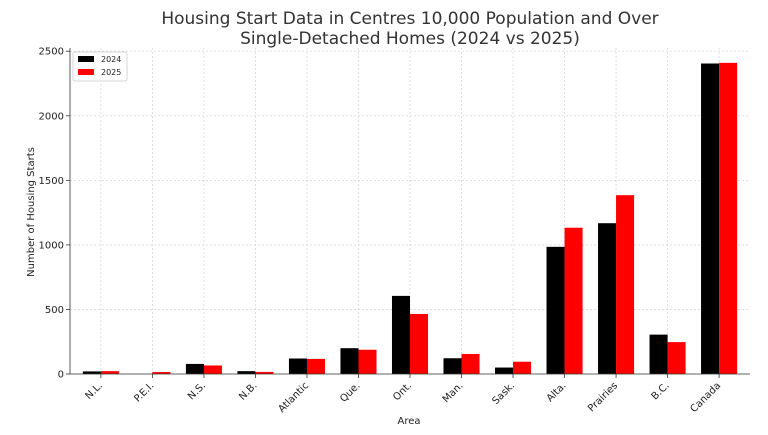 This screenshot has width=768, height=435. Describe the element at coordinates (522, 367) in the screenshot. I see `bar-2025-Sask.` at that location.